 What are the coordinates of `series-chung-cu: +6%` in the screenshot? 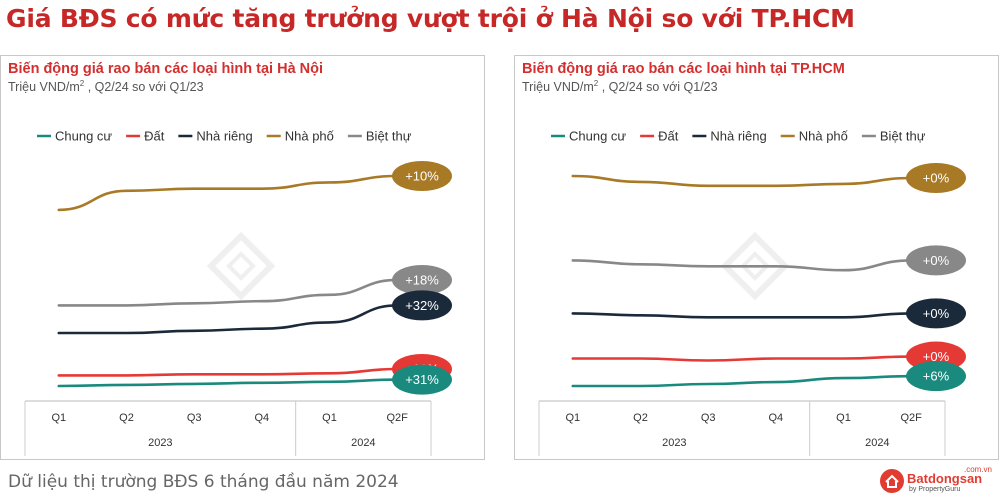 It's located at (768, 376).